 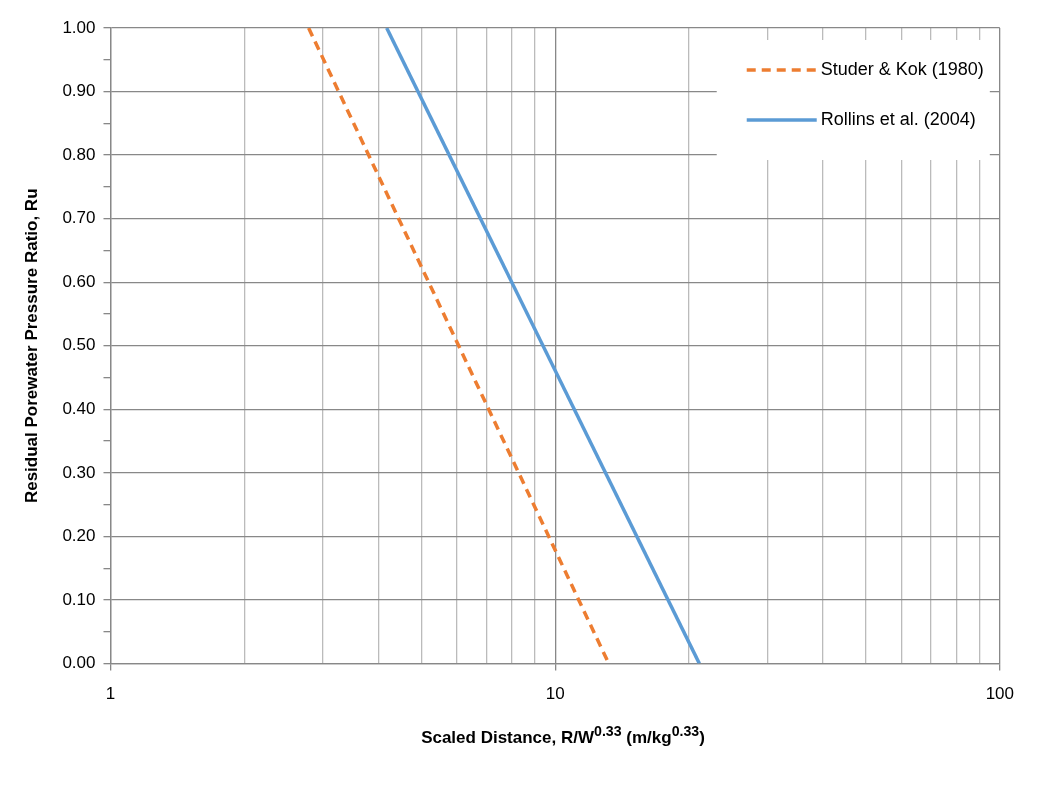 What do you see at coordinates (79, 472) in the screenshot?
I see `y-tick-label: 0.30` at bounding box center [79, 472].